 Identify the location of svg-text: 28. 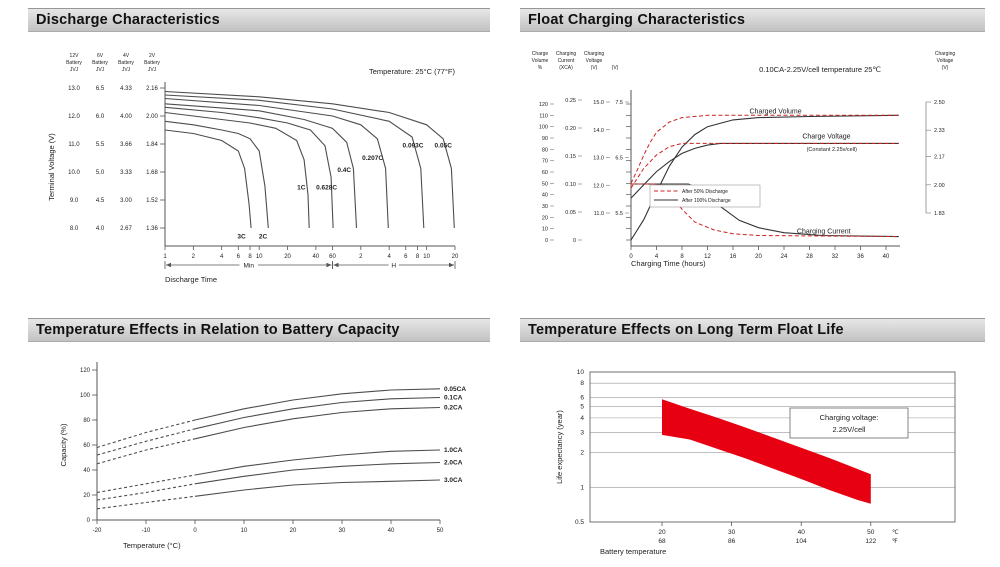
(809, 257).